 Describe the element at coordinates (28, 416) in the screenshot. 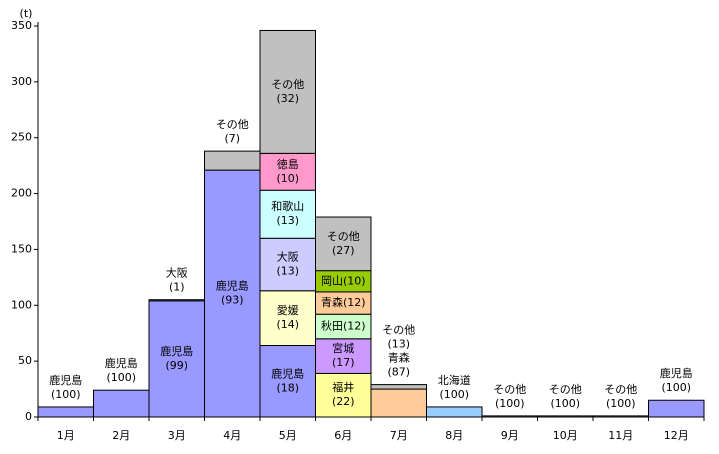

I see `y-tick-label: 0` at that location.